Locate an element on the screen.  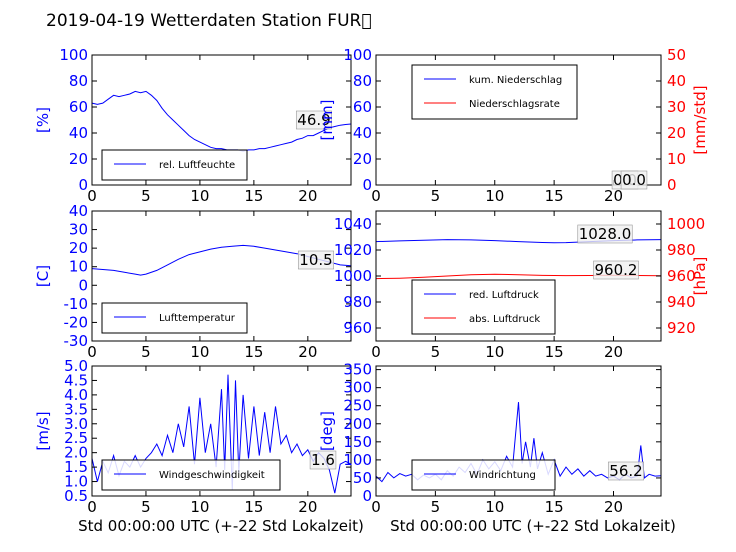
y-tick-label-right: 0 is located at coordinates (672, 185).